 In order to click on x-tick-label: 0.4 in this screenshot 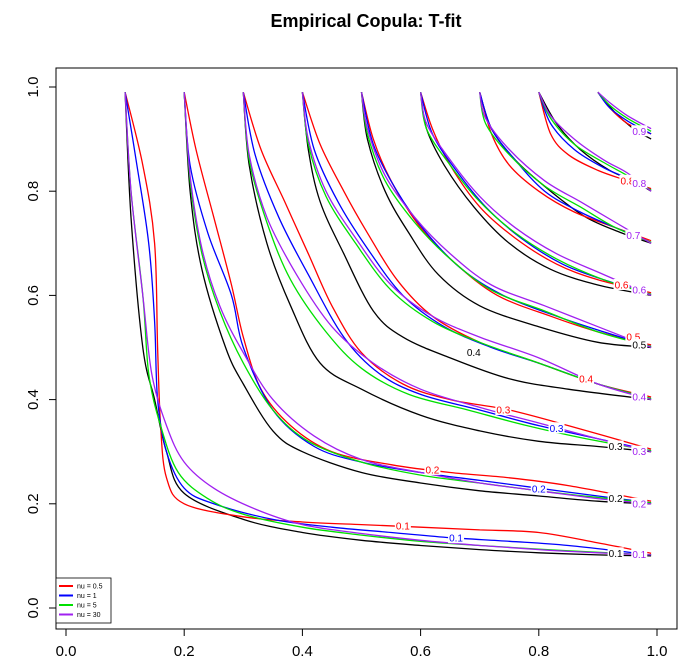, I will do `click(302, 651)`.